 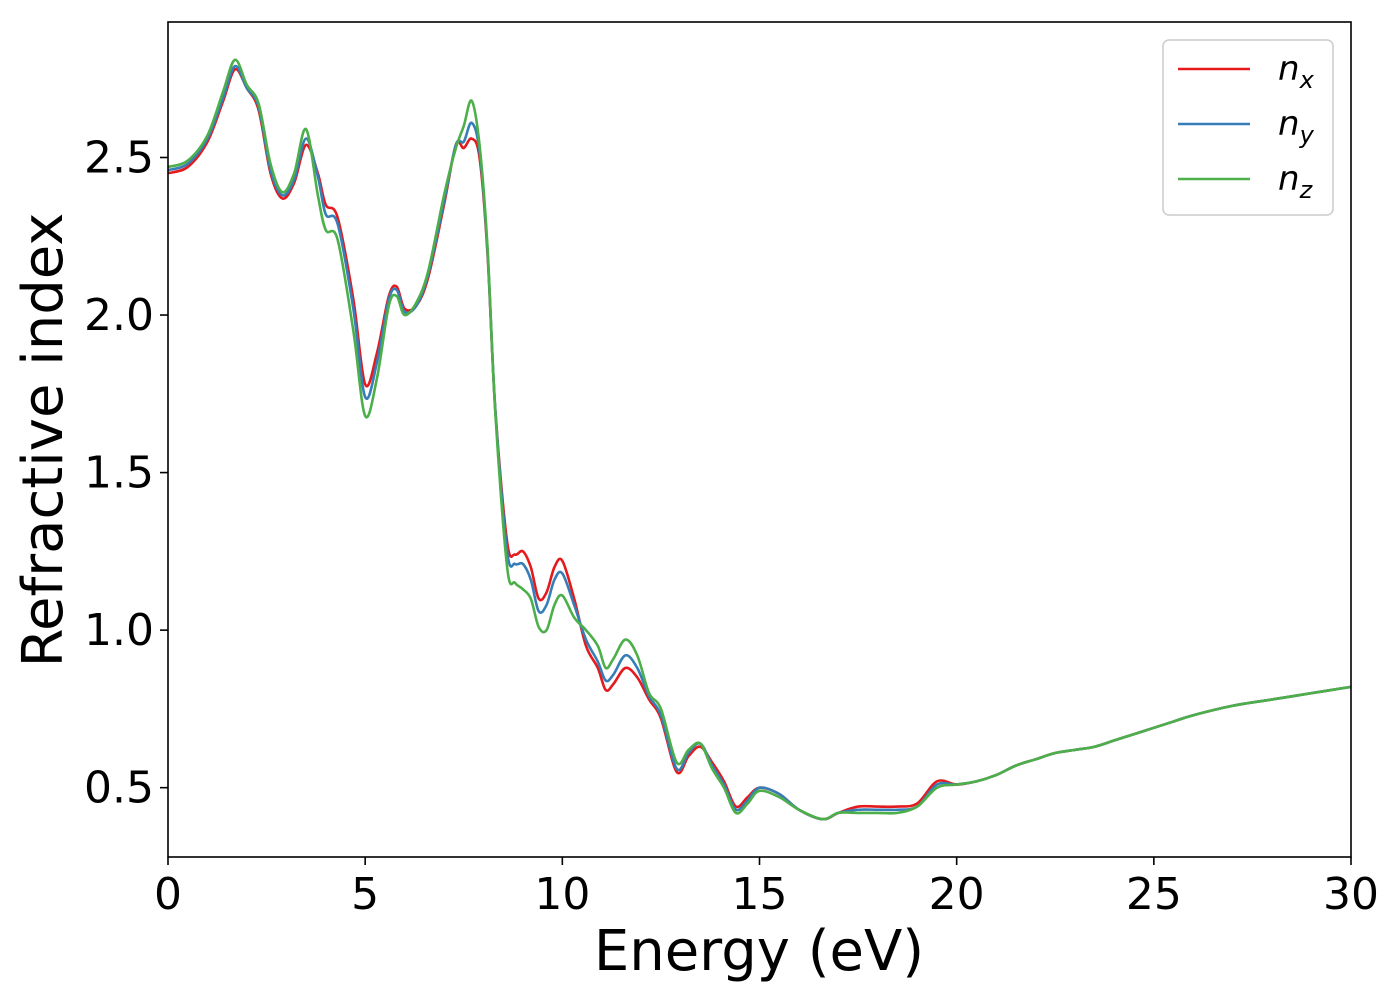 I want to click on legend-label-ny: ny, so click(x=1296, y=126).